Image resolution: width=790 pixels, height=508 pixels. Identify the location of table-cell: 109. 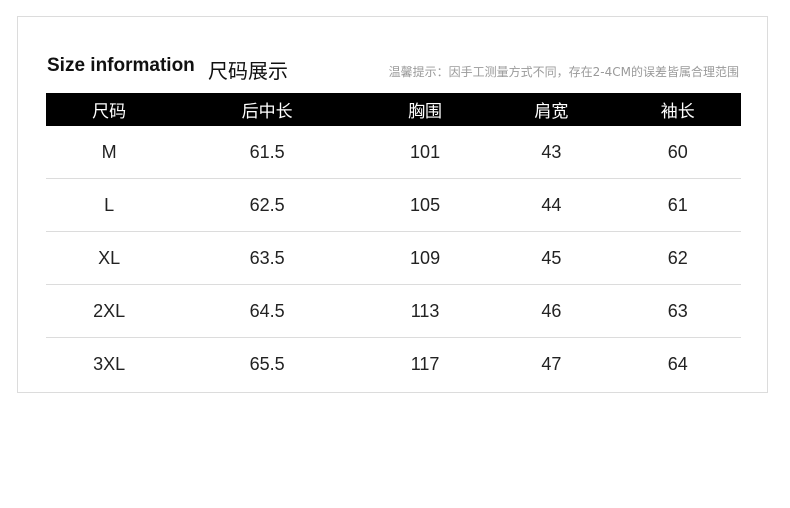
(425, 258).